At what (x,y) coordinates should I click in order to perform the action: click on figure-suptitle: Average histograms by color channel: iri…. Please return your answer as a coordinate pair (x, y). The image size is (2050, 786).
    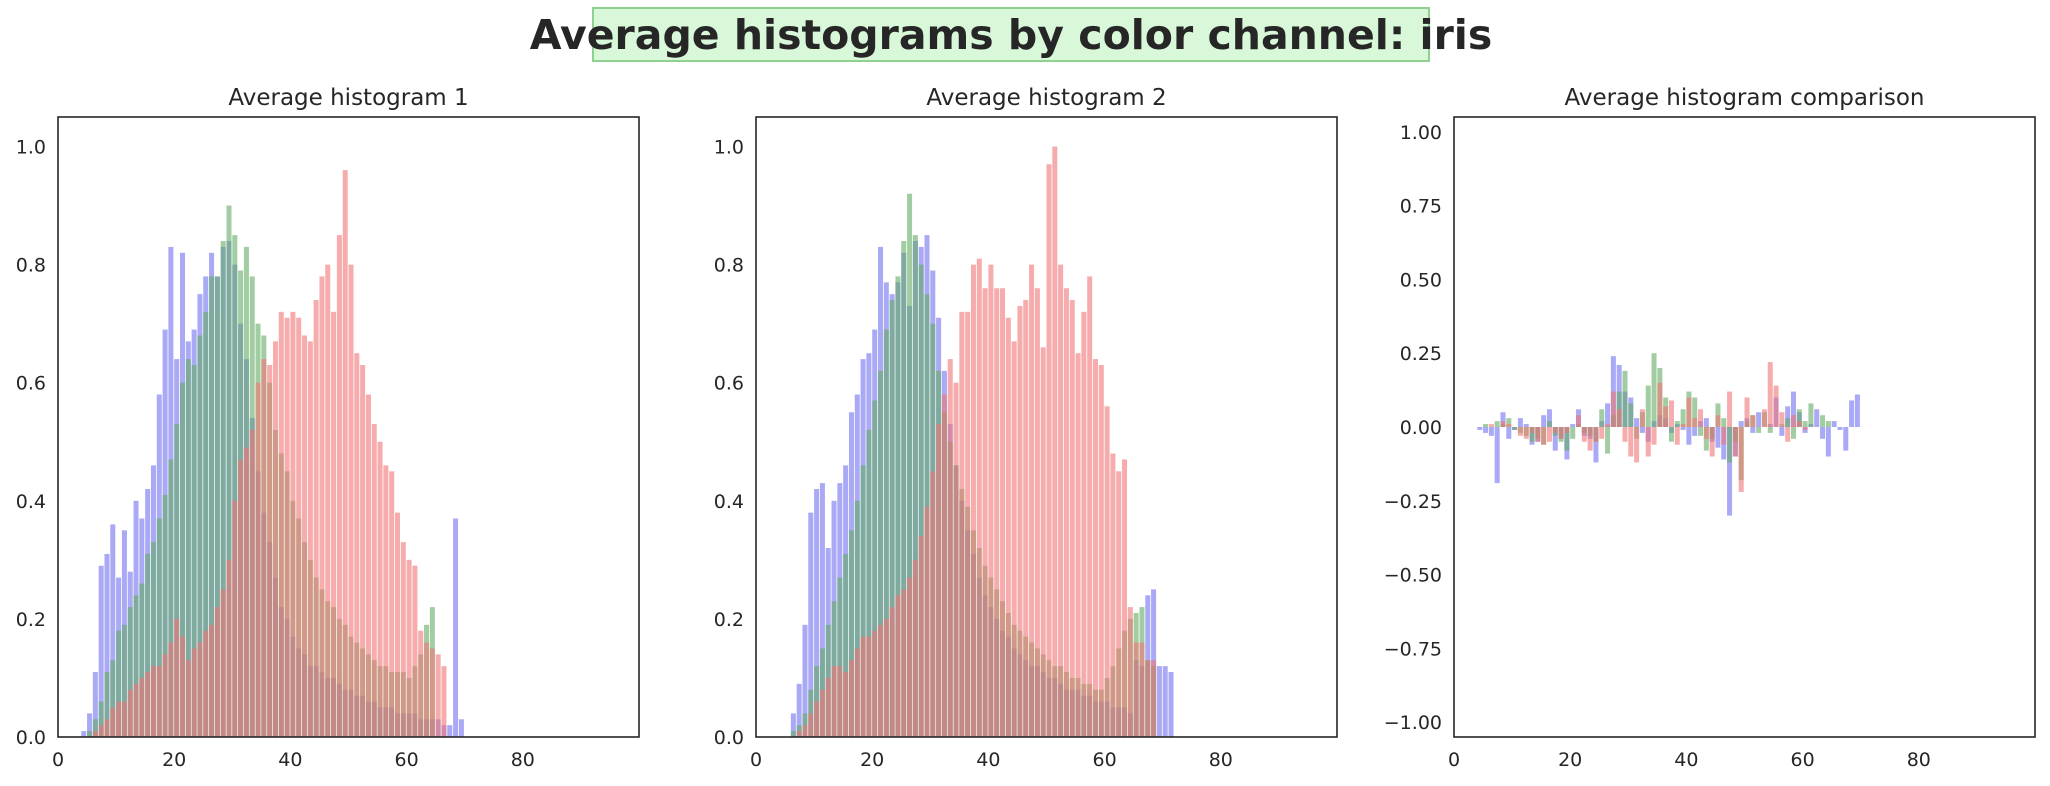
    Looking at the image, I should click on (1011, 34).